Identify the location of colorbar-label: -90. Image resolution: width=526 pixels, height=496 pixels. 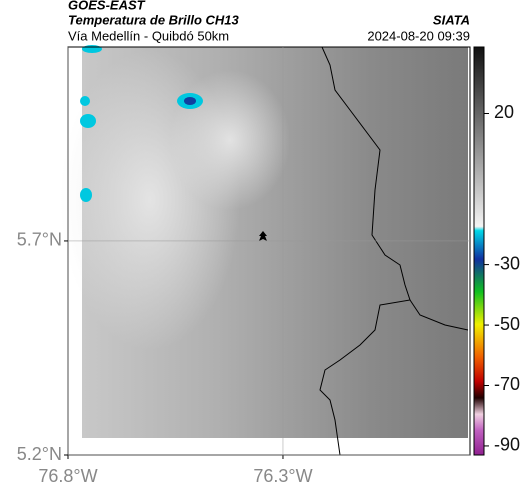
(507, 445).